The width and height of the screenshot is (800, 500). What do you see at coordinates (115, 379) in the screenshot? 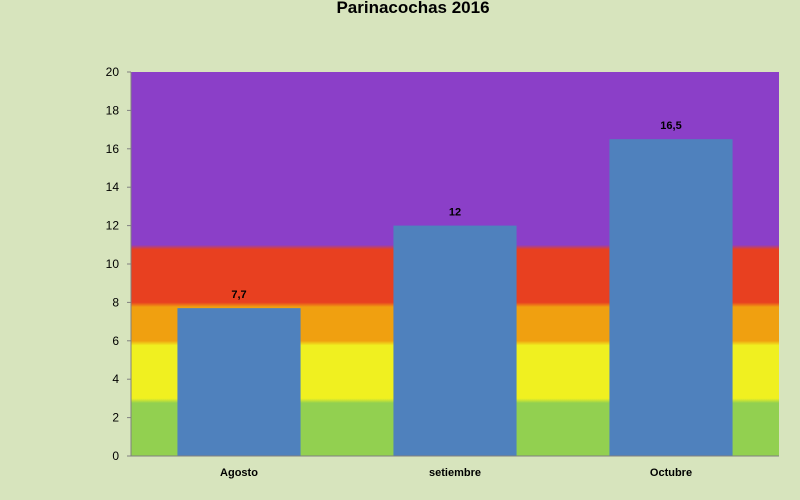
I see `y-tick-label: 4` at bounding box center [115, 379].